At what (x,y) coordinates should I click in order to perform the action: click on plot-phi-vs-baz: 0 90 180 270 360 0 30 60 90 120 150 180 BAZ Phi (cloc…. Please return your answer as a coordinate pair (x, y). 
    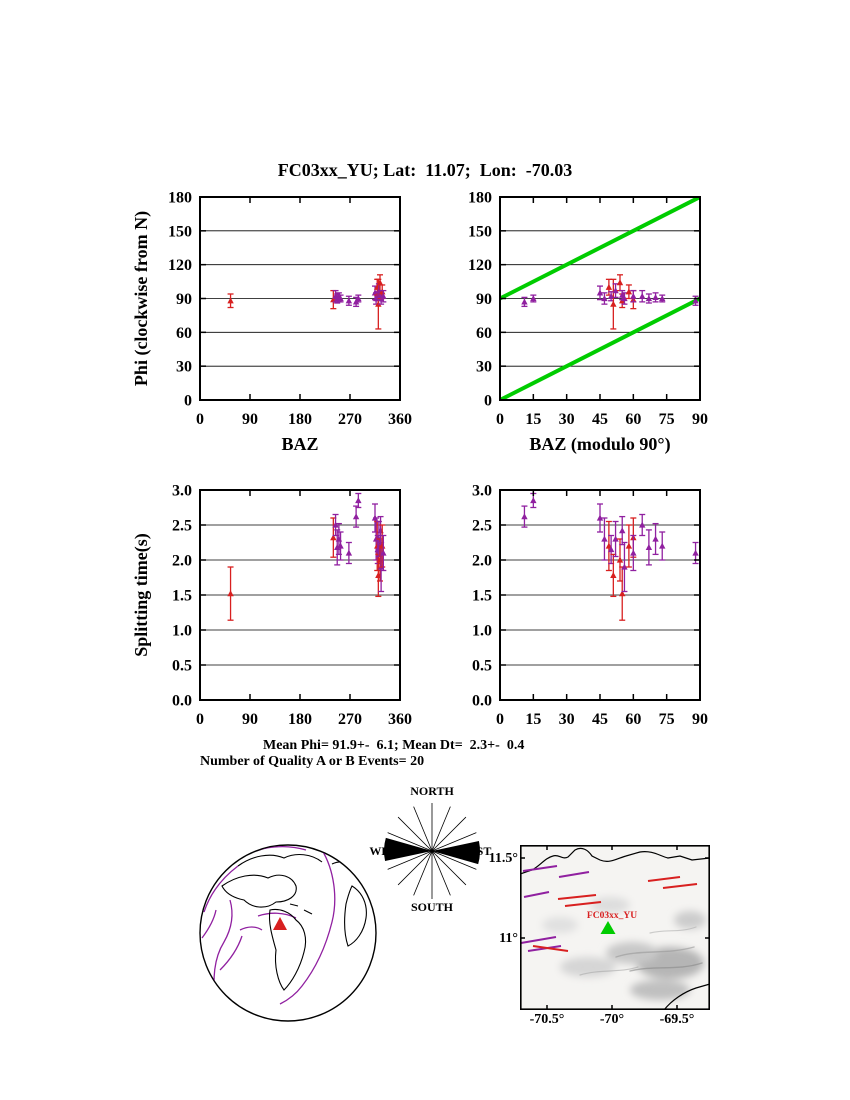
    Looking at the image, I should click on (270, 330).